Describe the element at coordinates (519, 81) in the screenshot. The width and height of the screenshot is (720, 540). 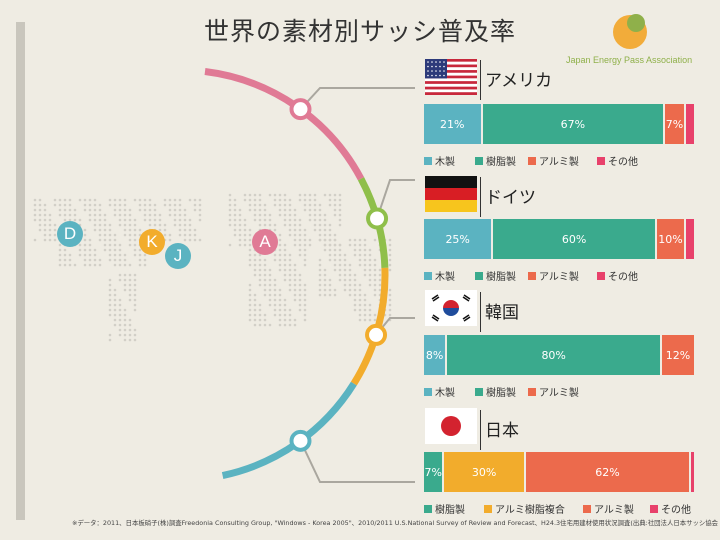
I see `country-label: アメリカ` at that location.